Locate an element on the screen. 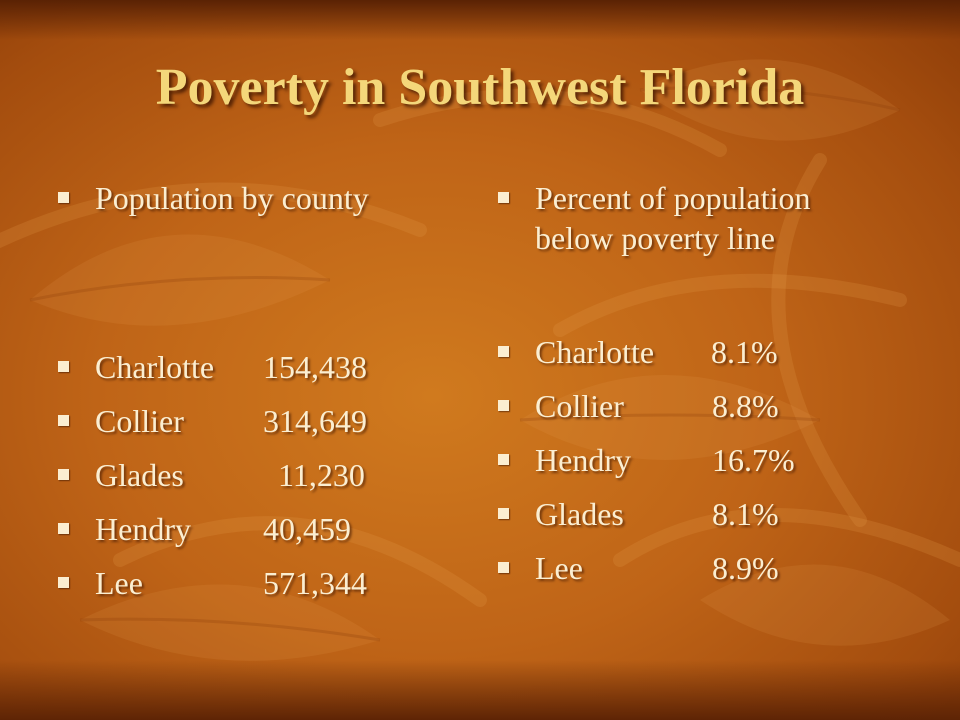 Image resolution: width=960 pixels, height=720 pixels. poverty-percent: 8.9% is located at coordinates (745, 568).